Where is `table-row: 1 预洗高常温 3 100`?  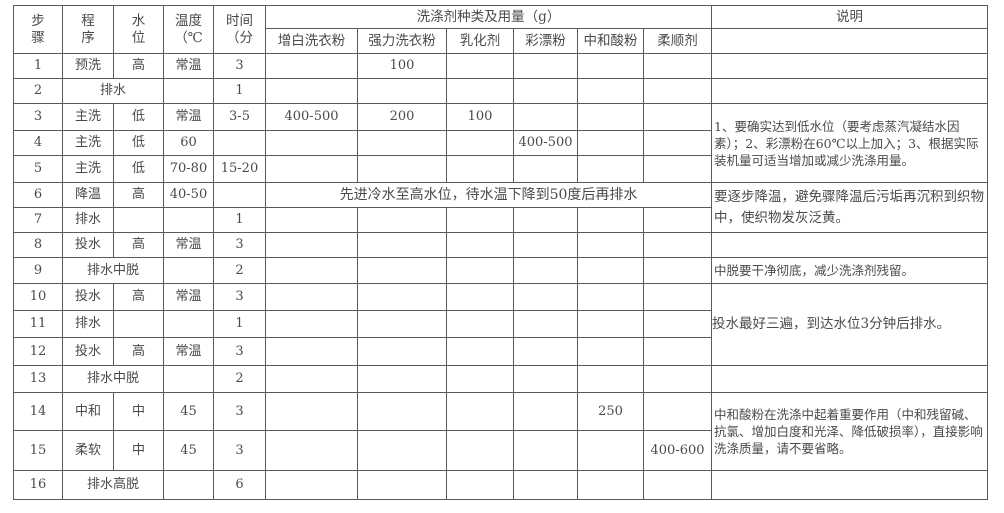
table-row: 1 预洗高常温 3 100 is located at coordinates (500, 66).